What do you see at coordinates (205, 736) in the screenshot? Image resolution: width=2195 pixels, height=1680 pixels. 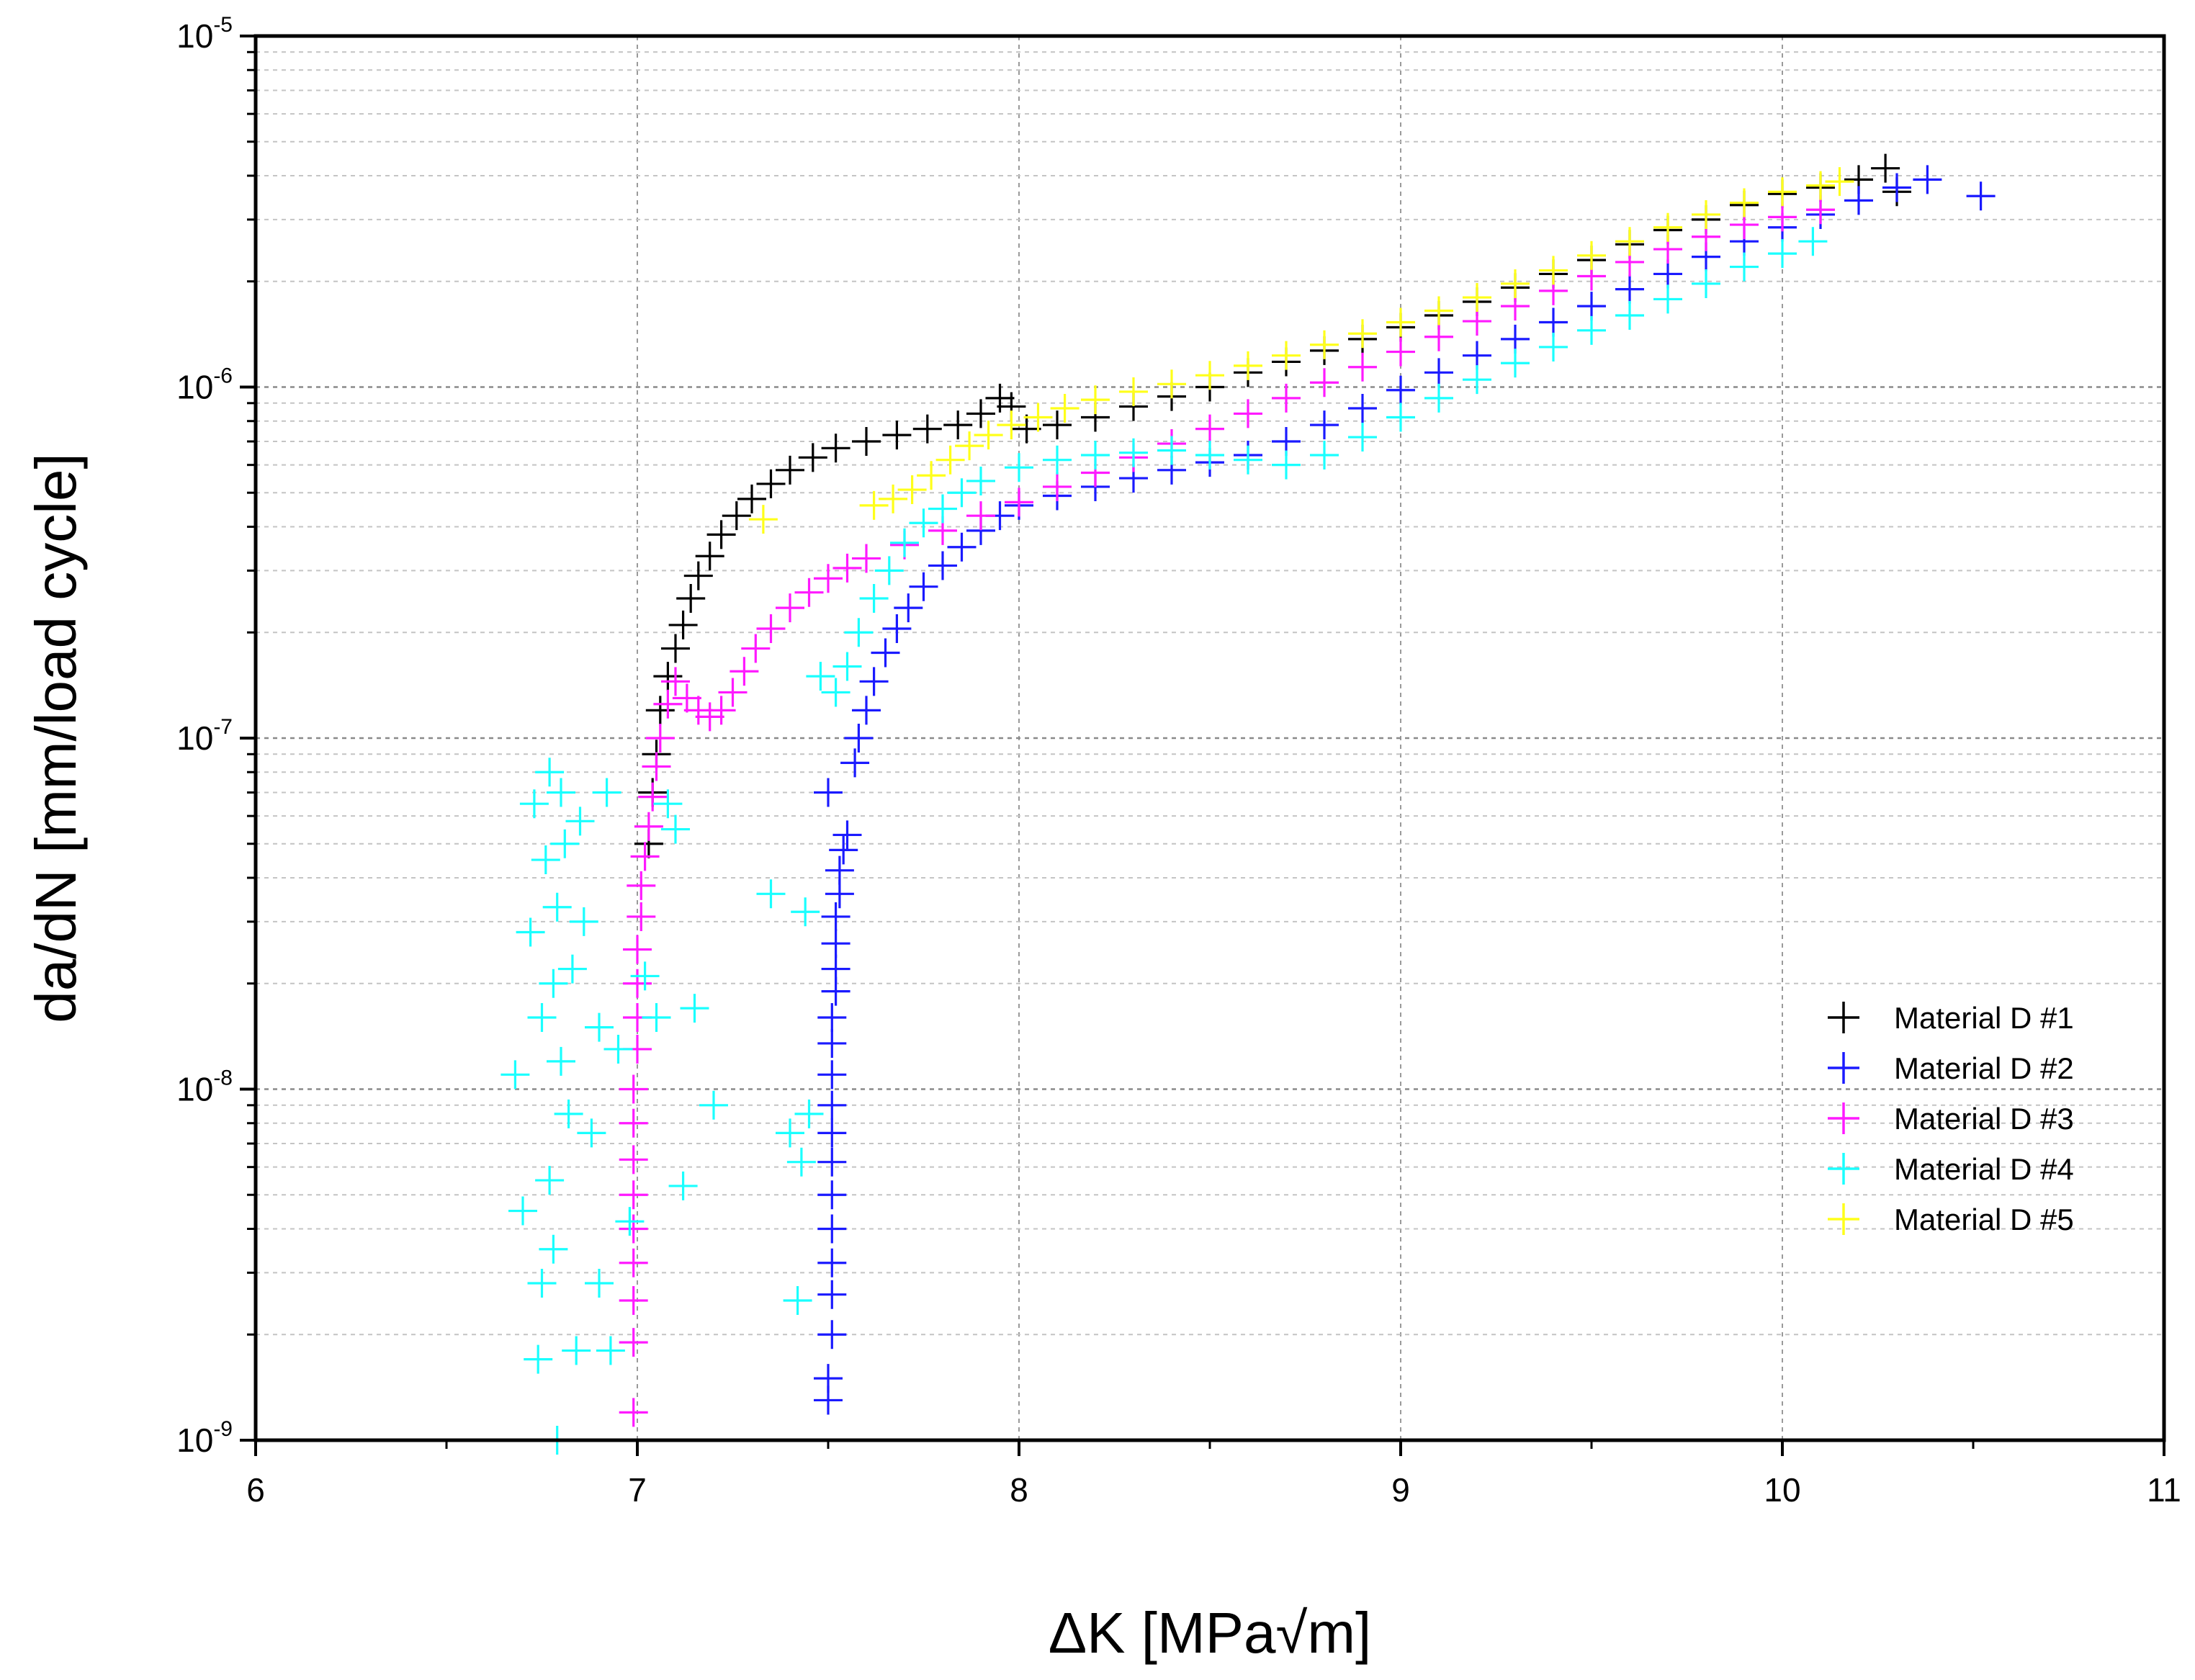 I see `y-tick-label: 10⁻⁷` at bounding box center [205, 736].